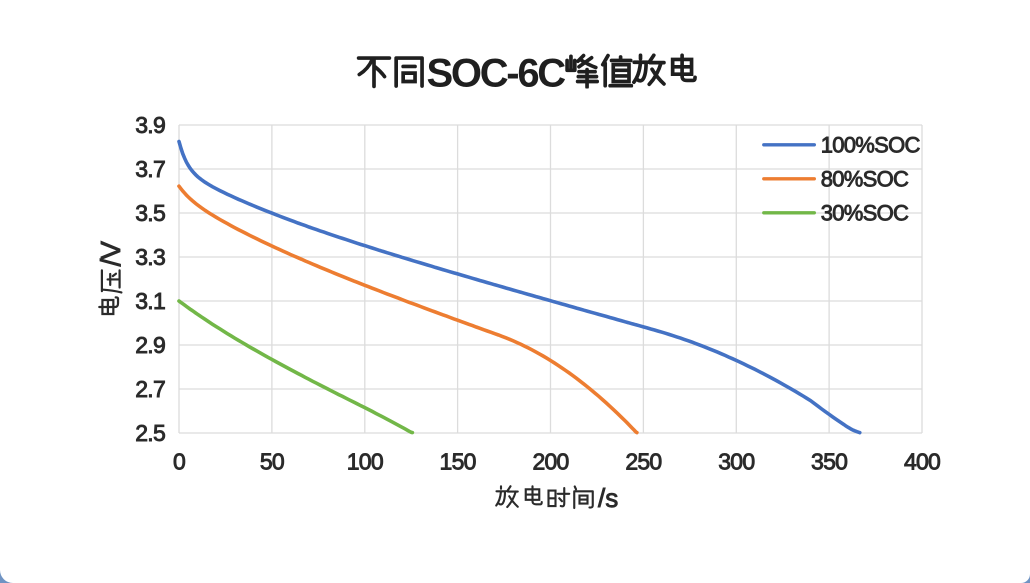 This screenshot has width=1030, height=583. Describe the element at coordinates (179, 462) in the screenshot. I see `svg-text: 0` at that location.